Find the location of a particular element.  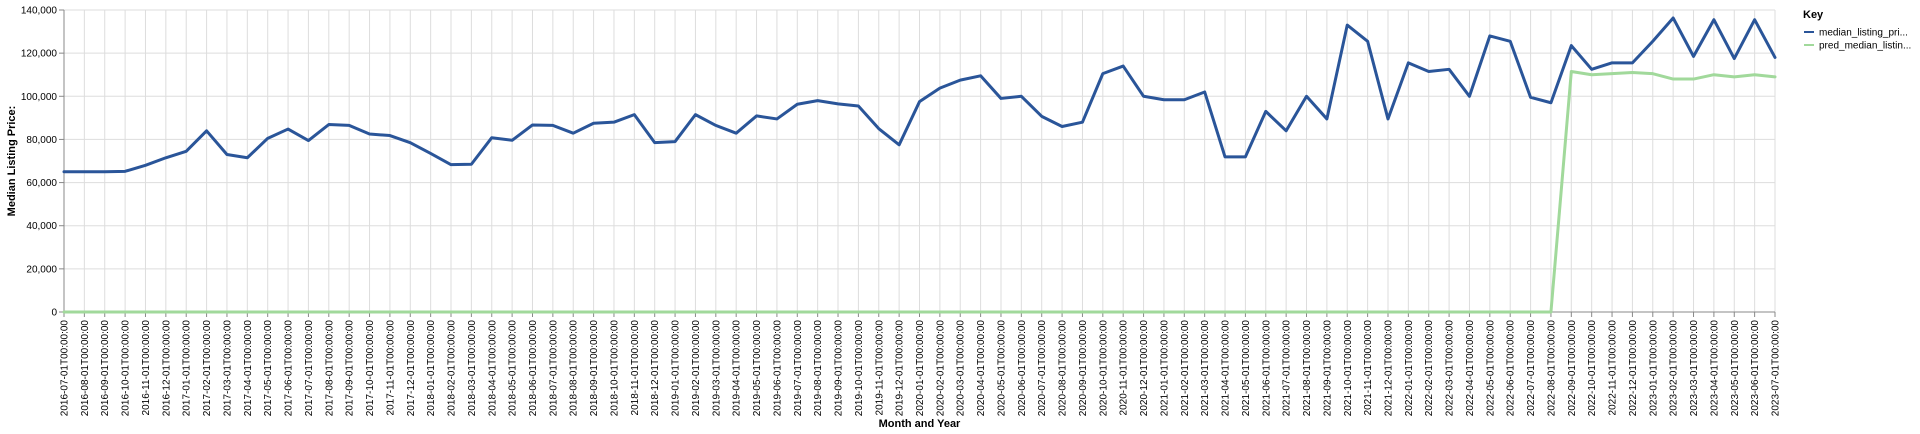

x-tick-label: 2019-10-01T00:00:00 is located at coordinates (859, 368).